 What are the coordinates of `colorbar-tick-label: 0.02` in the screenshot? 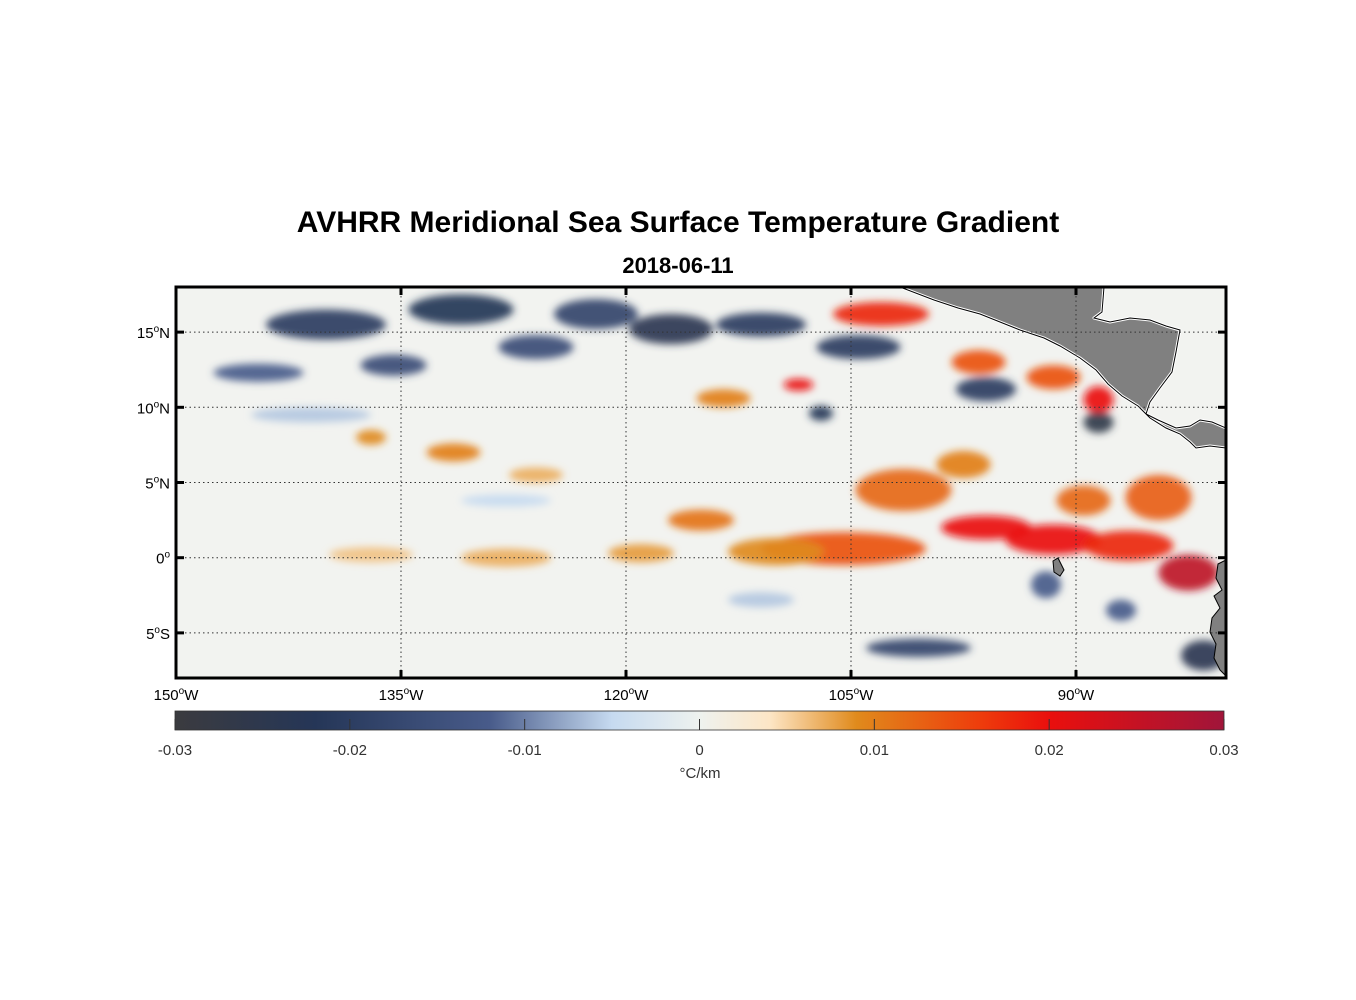 It's located at (1049, 750).